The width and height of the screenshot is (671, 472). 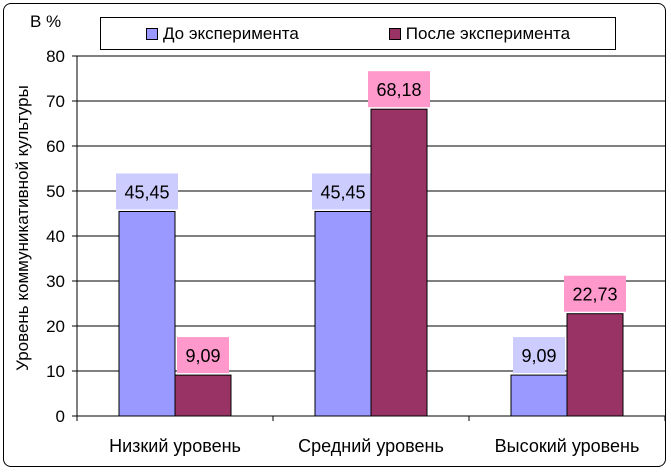 I want to click on data-label-bg-s0-c1, so click(x=343, y=191).